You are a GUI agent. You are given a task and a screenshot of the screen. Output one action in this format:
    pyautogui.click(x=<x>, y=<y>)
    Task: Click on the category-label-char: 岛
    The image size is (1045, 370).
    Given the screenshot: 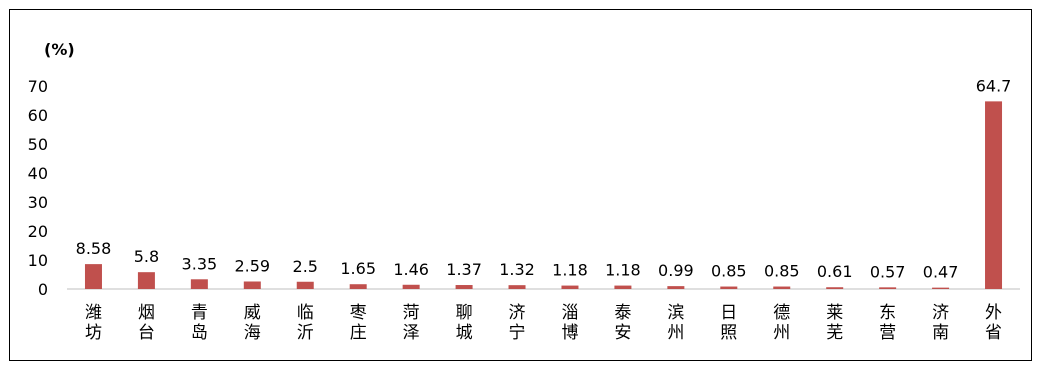 What is the action you would take?
    pyautogui.click(x=199, y=333)
    